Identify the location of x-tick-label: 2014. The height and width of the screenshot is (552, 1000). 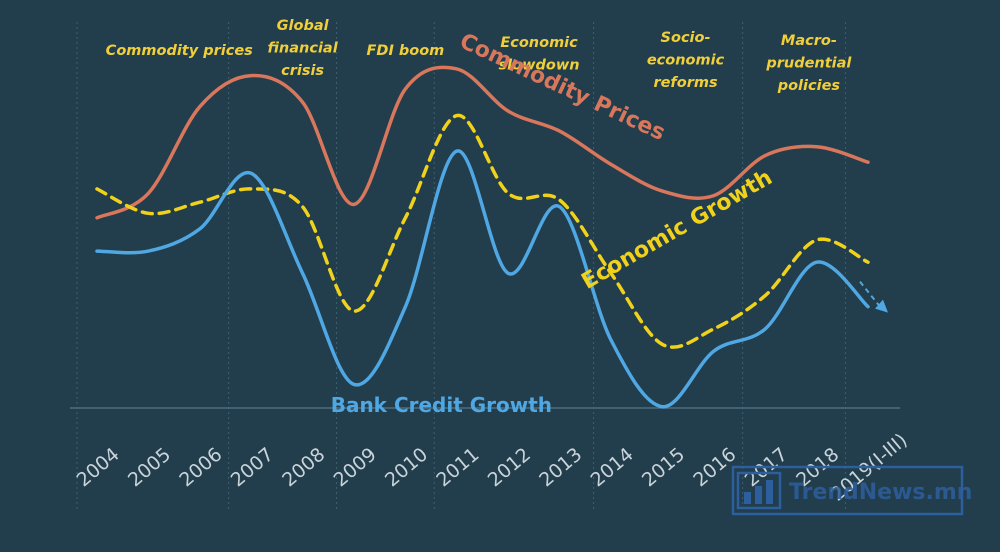
(612, 467).